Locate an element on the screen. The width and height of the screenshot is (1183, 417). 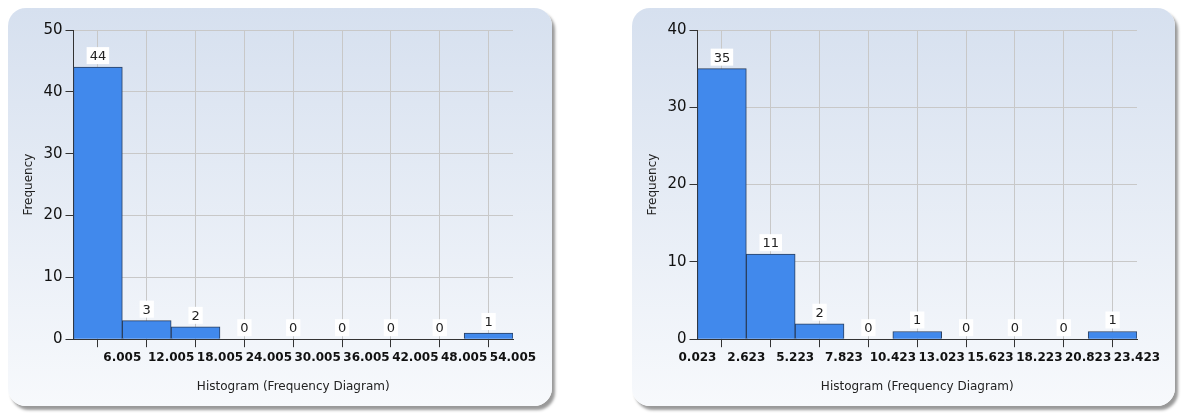
data-label: 11 is located at coordinates (770, 243).